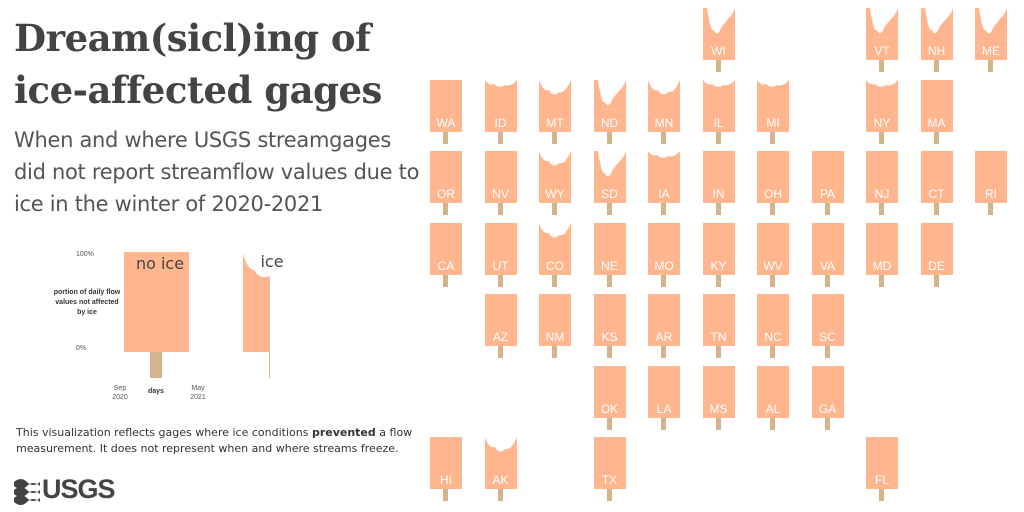 The width and height of the screenshot is (1024, 512). I want to click on popsicle-label: ME, so click(991, 51).